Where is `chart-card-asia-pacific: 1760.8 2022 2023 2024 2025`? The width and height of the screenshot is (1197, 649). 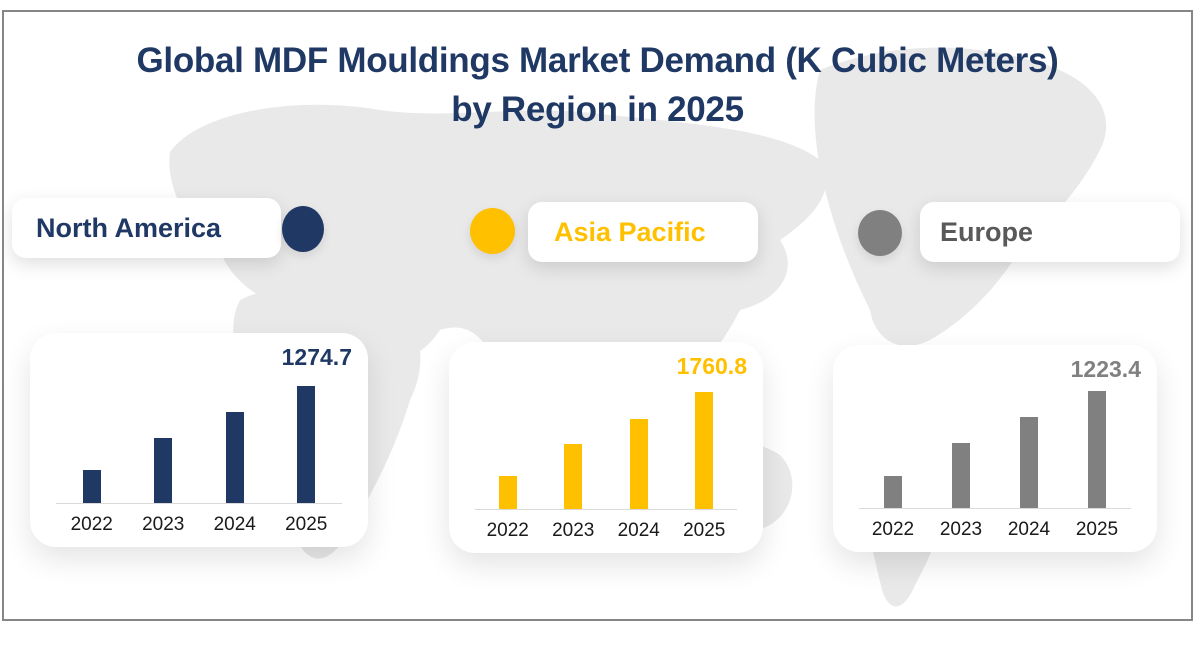 chart-card-asia-pacific: 1760.8 2022 2023 2024 2025 is located at coordinates (606, 447).